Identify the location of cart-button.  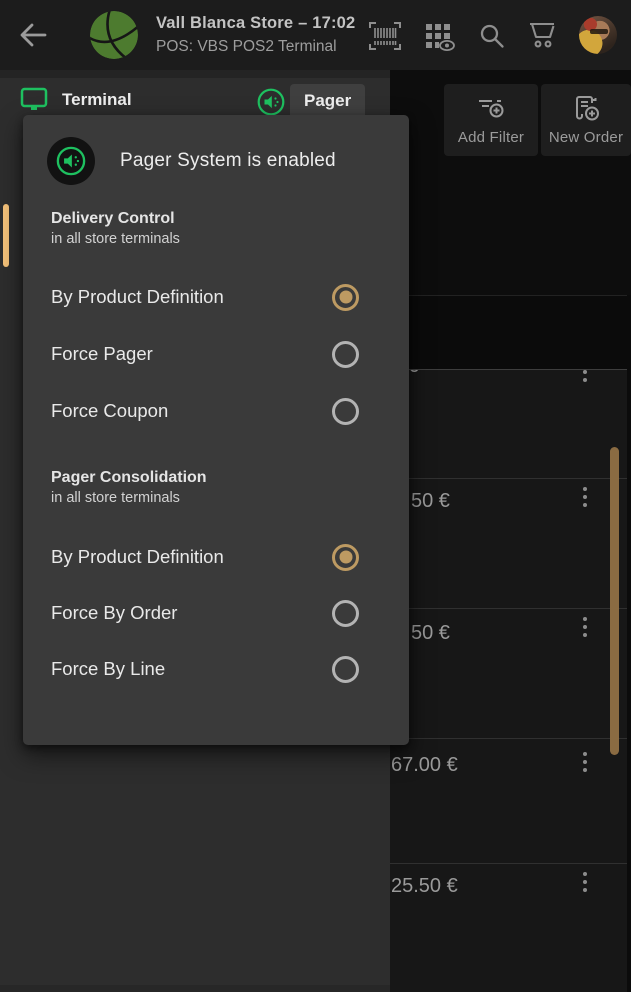
(542, 36).